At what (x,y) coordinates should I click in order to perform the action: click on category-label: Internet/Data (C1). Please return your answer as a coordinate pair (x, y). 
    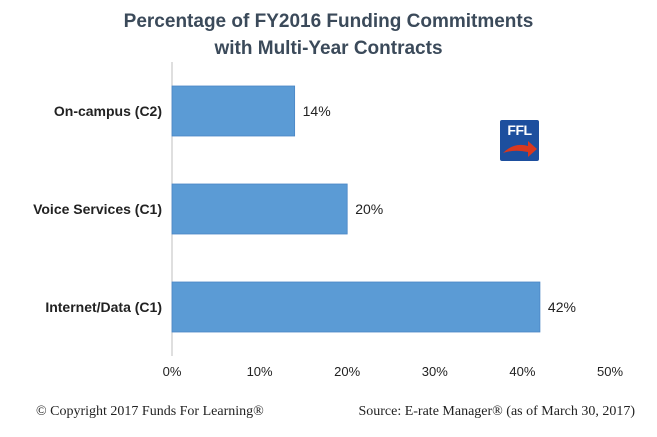
    Looking at the image, I should click on (103, 307).